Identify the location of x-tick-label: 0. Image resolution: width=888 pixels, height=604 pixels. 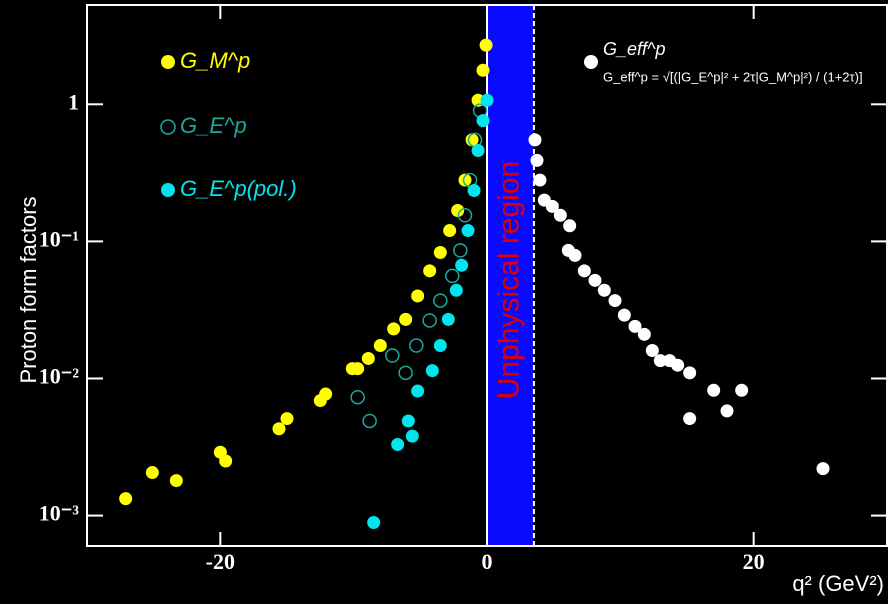
(487, 561).